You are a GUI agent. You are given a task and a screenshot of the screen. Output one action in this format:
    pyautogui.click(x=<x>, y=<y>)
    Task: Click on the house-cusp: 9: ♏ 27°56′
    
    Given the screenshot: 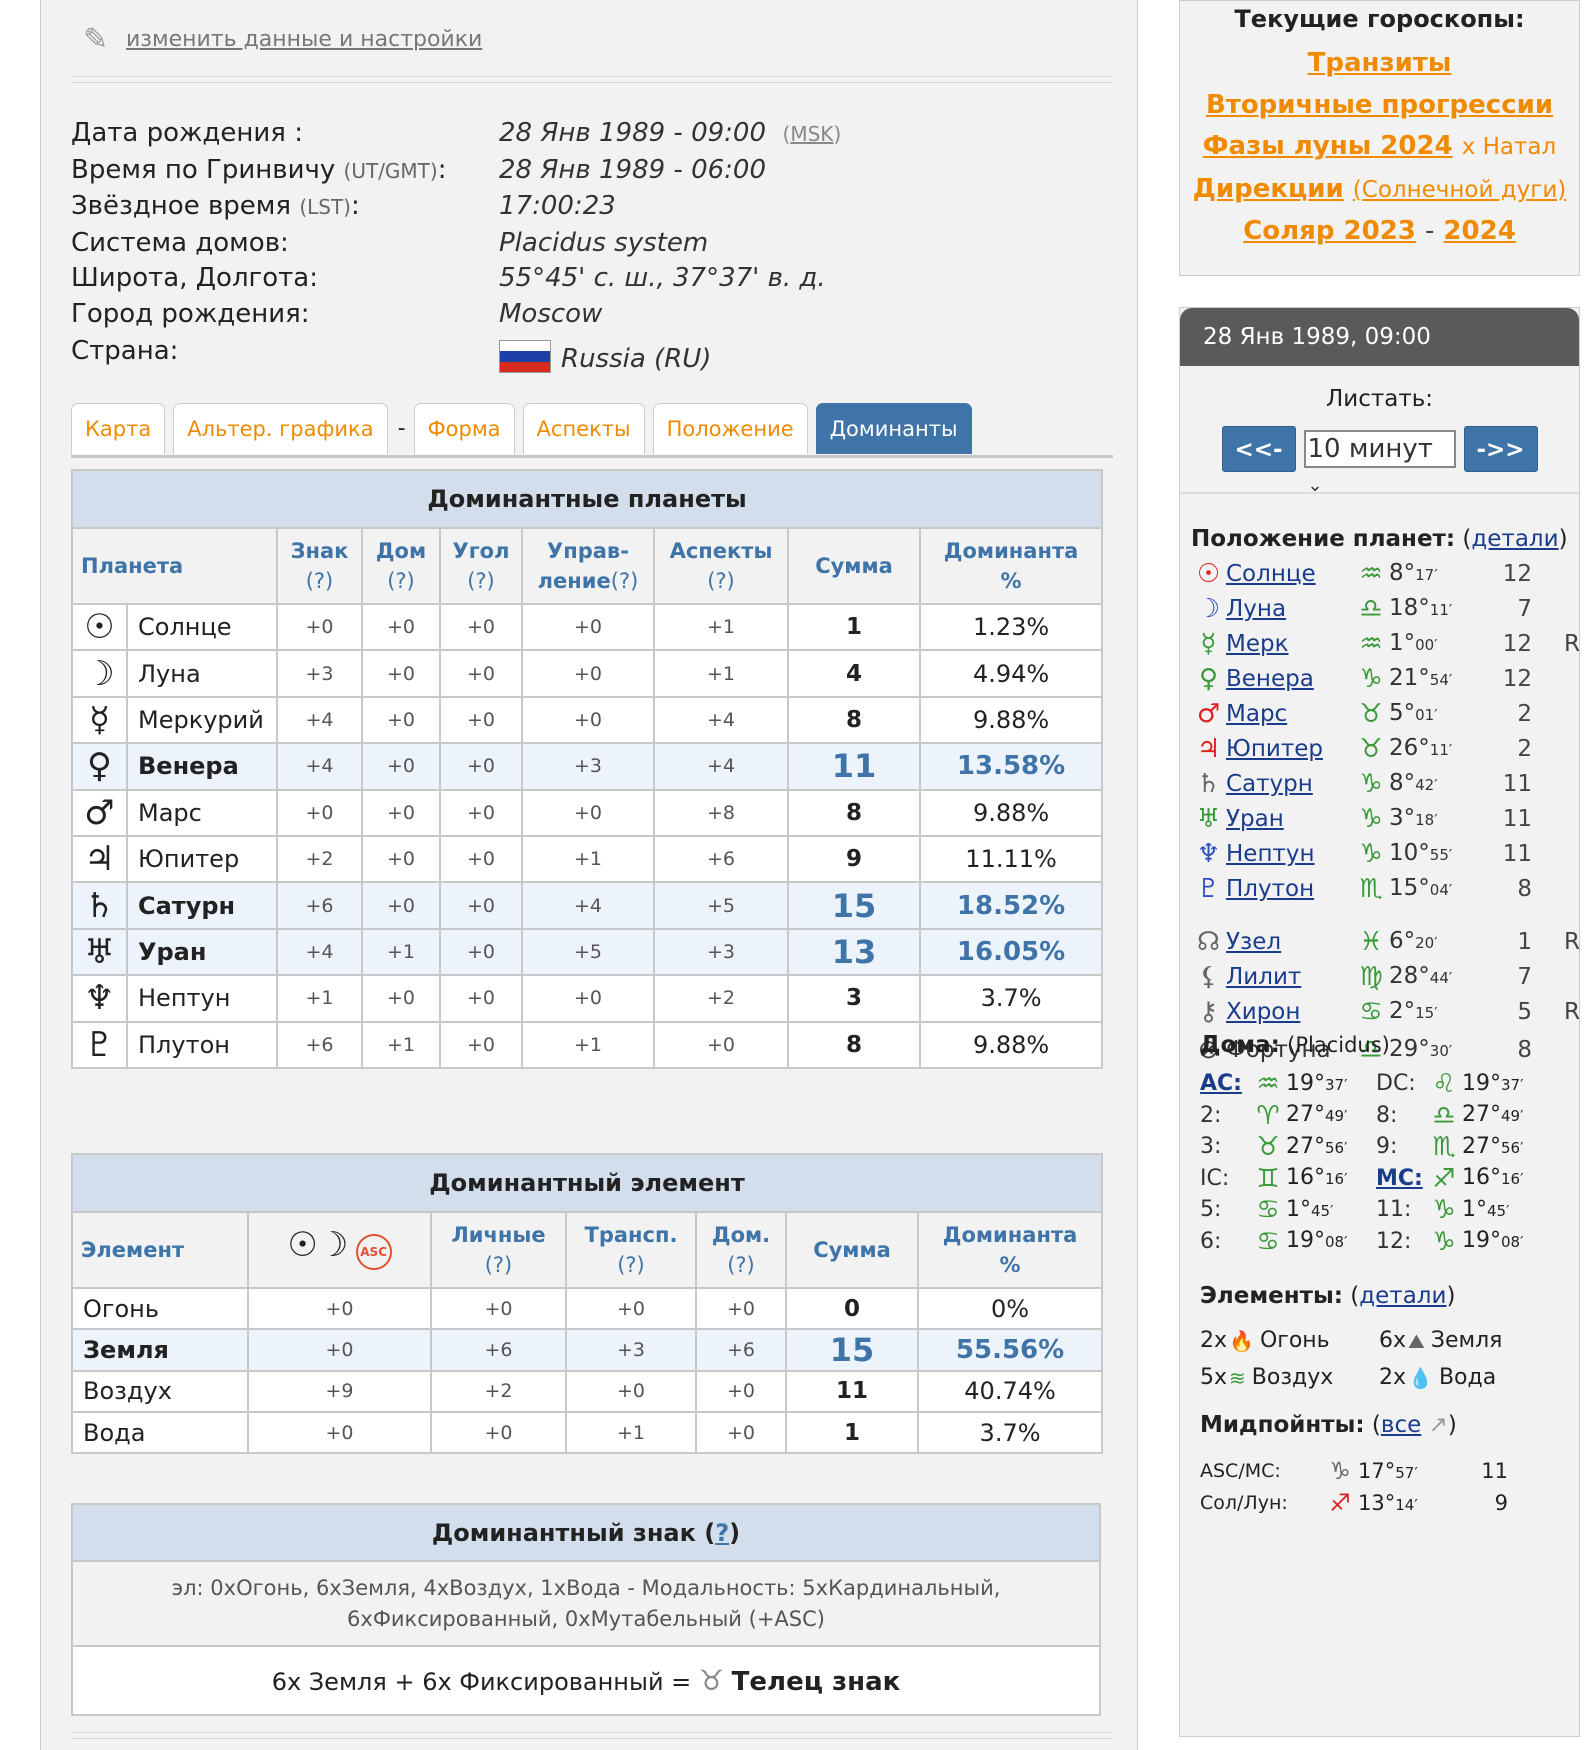 What is the action you would take?
    pyautogui.click(x=1450, y=1147)
    